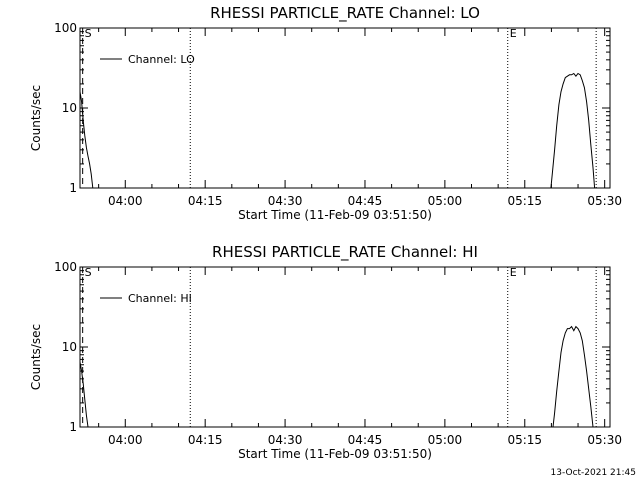 This screenshot has width=640, height=480. I want to click on chart-title: RHESSI PARTICLE_RATE Channel: LO, so click(345, 13).